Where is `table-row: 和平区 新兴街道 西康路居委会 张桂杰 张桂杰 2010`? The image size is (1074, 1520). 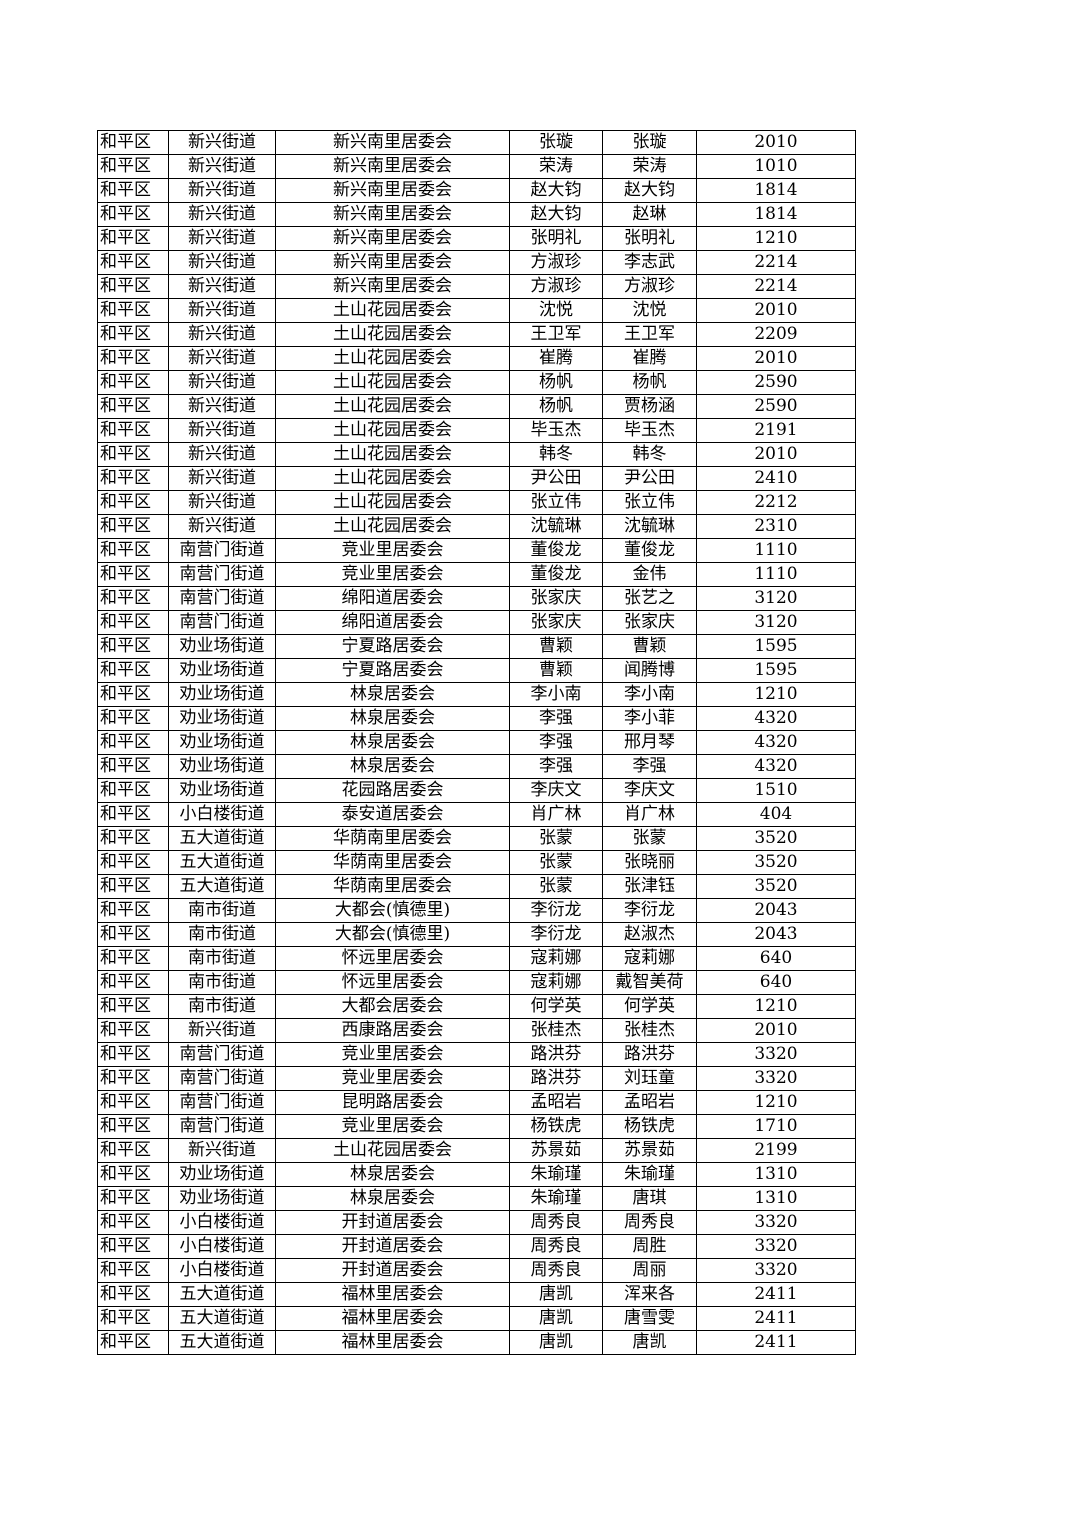
table-row: 和平区 新兴街道 西康路居委会 张桂杰 张桂杰 2010 is located at coordinates (476, 1030).